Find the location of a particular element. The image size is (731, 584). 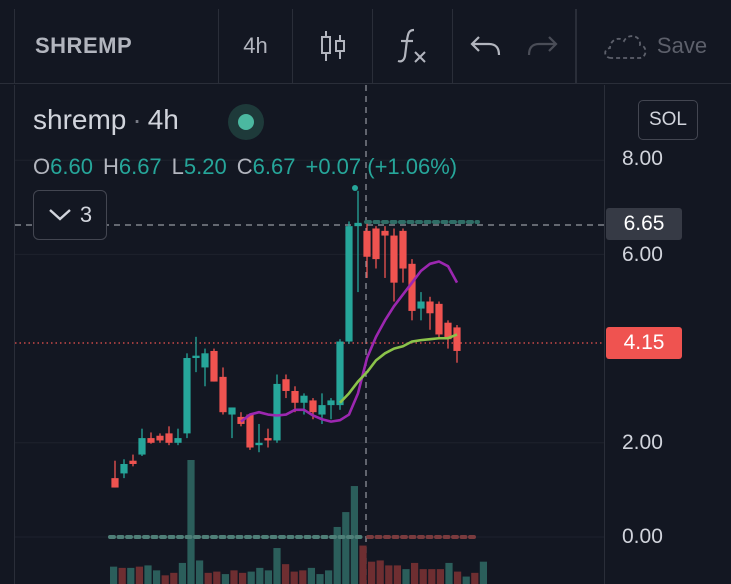

open-value: 6.60 is located at coordinates (71, 166).